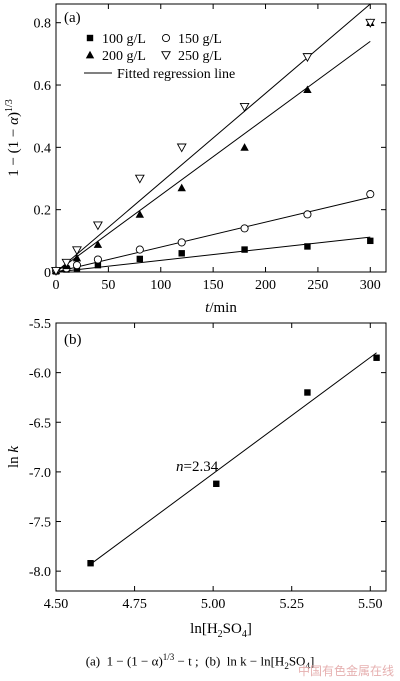 The height and width of the screenshot is (681, 400). I want to click on legend-label: 150 g/L, so click(200, 39).